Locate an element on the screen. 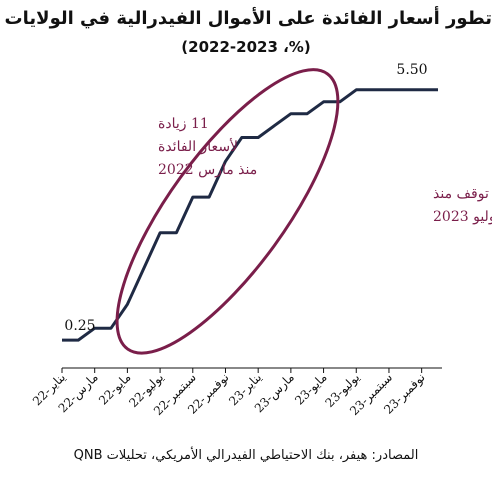 The height and width of the screenshot is (482, 492). annotation-hikes-line: منذ مارس 2022 is located at coordinates (207, 170).